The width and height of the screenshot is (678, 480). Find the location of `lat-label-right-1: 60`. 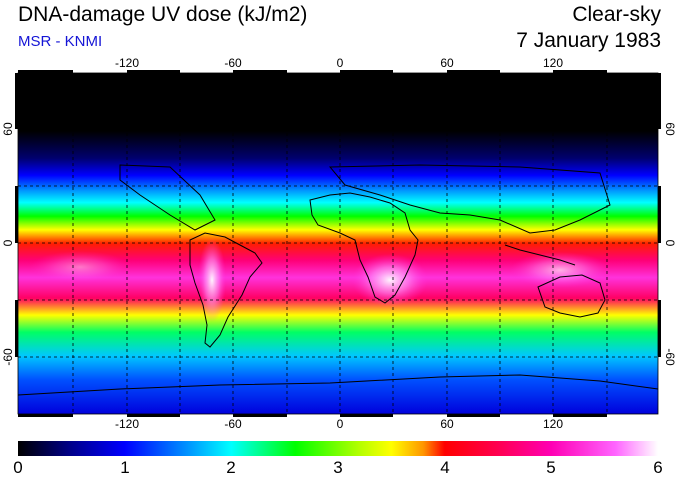

lat-label-right-1: 60 is located at coordinates (670, 129).